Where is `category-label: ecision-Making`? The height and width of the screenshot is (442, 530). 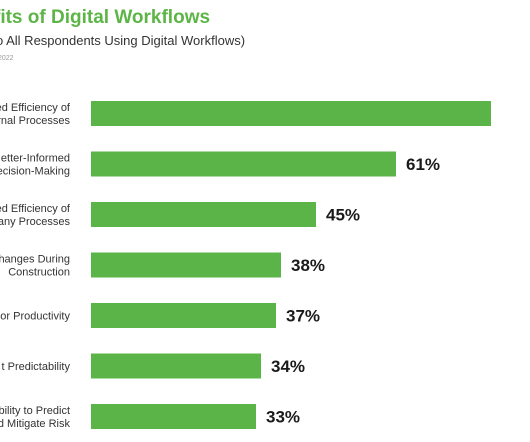 category-label: ecision-Making is located at coordinates (35, 172).